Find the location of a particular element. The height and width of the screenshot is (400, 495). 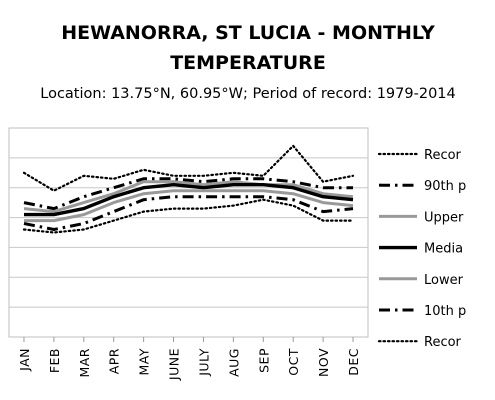

x-tick-label: JUNE is located at coordinates (174, 364).